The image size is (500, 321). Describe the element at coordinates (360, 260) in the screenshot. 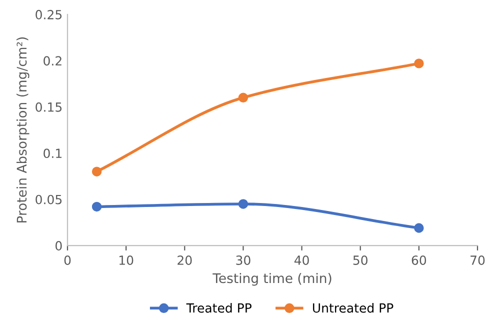

I see `x-tick-label: 50` at that location.